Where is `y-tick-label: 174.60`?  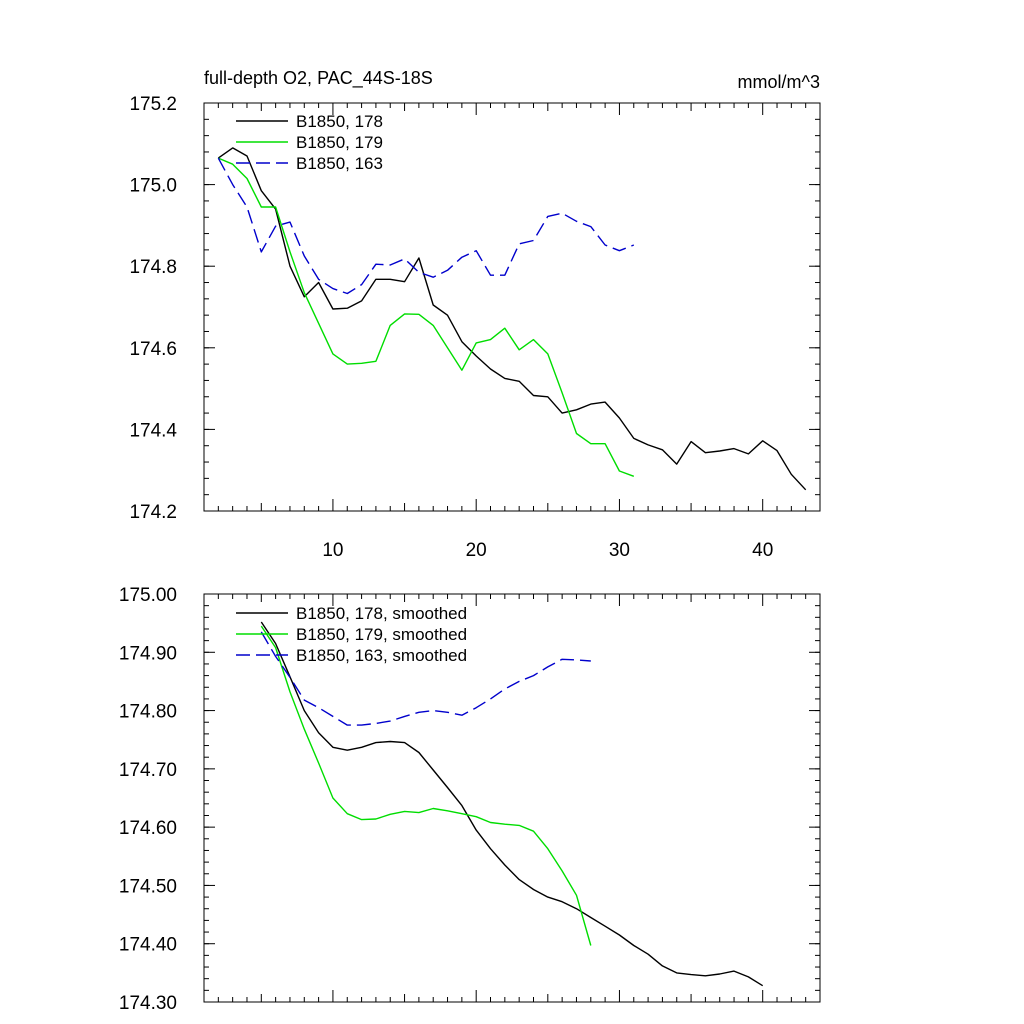
y-tick-label: 174.60 is located at coordinates (148, 828).